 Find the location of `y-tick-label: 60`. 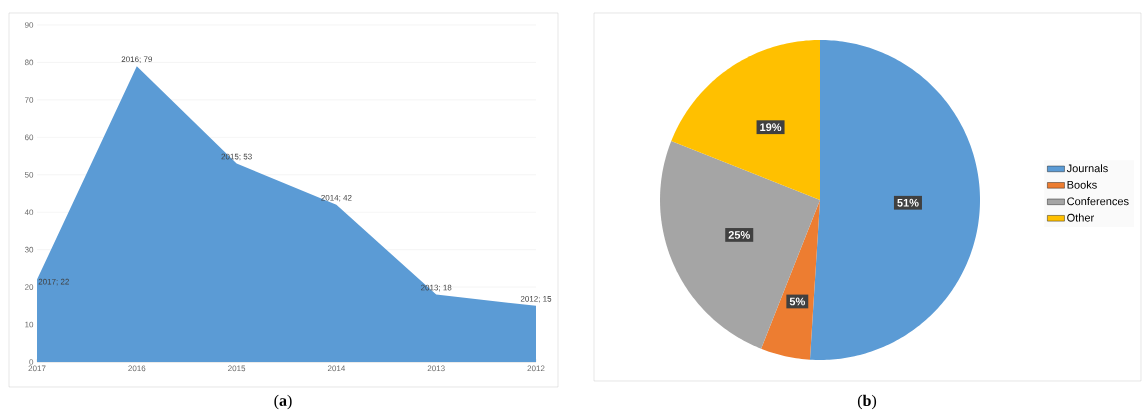

y-tick-label: 60 is located at coordinates (29, 137).